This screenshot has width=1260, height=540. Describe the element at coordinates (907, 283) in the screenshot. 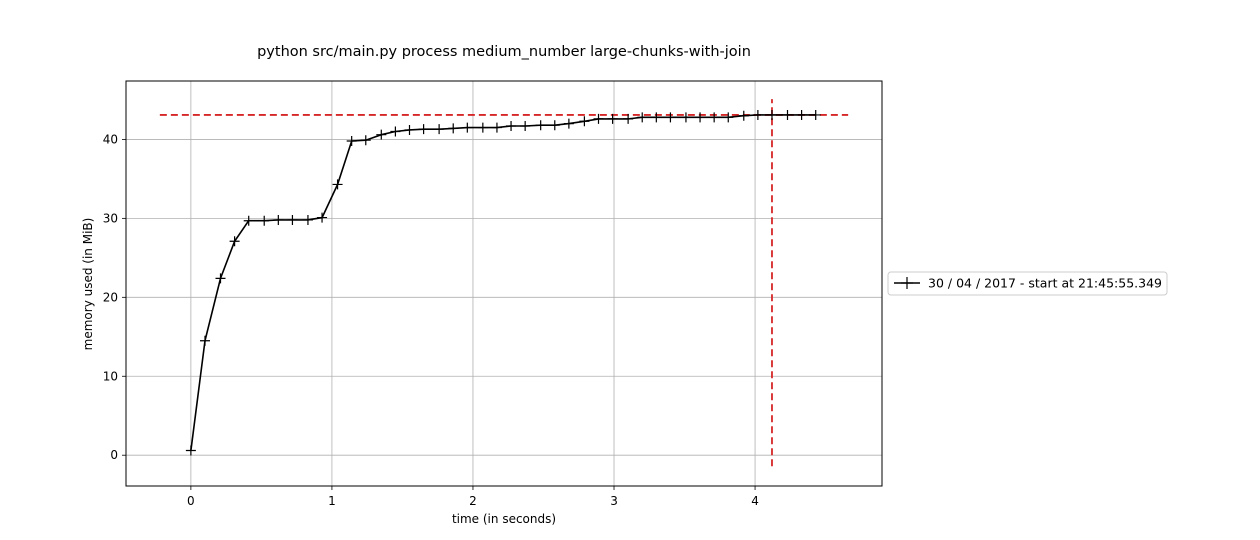

I see `legend-marker` at that location.